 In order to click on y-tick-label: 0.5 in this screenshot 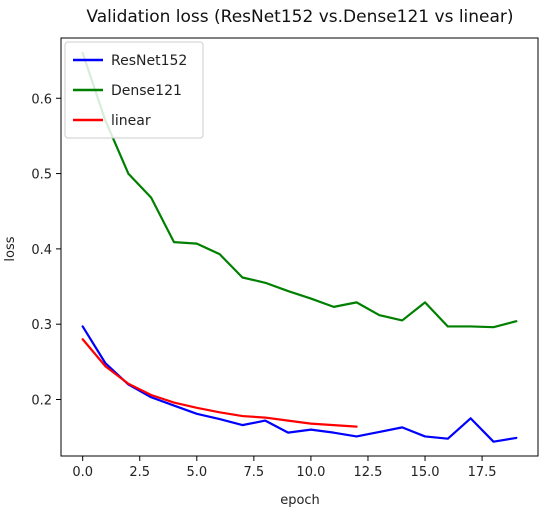, I will do `click(41, 175)`.